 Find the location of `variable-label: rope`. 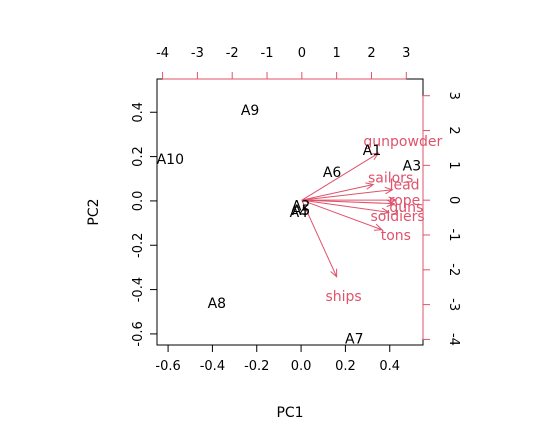

variable-label: rope is located at coordinates (405, 201).